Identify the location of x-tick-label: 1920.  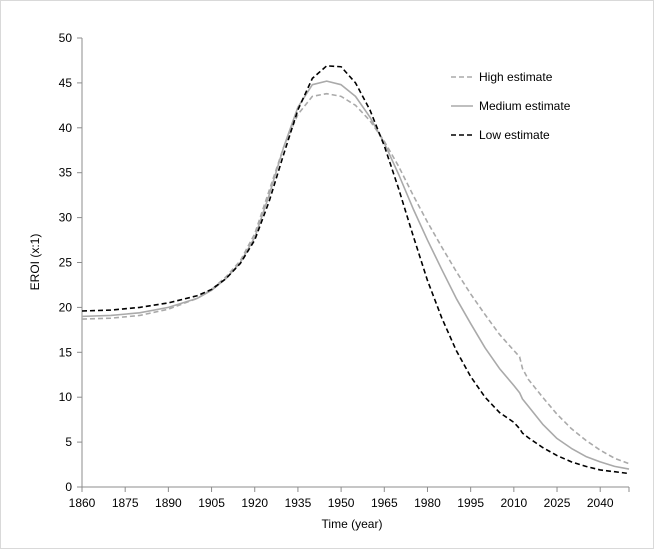
(254, 503).